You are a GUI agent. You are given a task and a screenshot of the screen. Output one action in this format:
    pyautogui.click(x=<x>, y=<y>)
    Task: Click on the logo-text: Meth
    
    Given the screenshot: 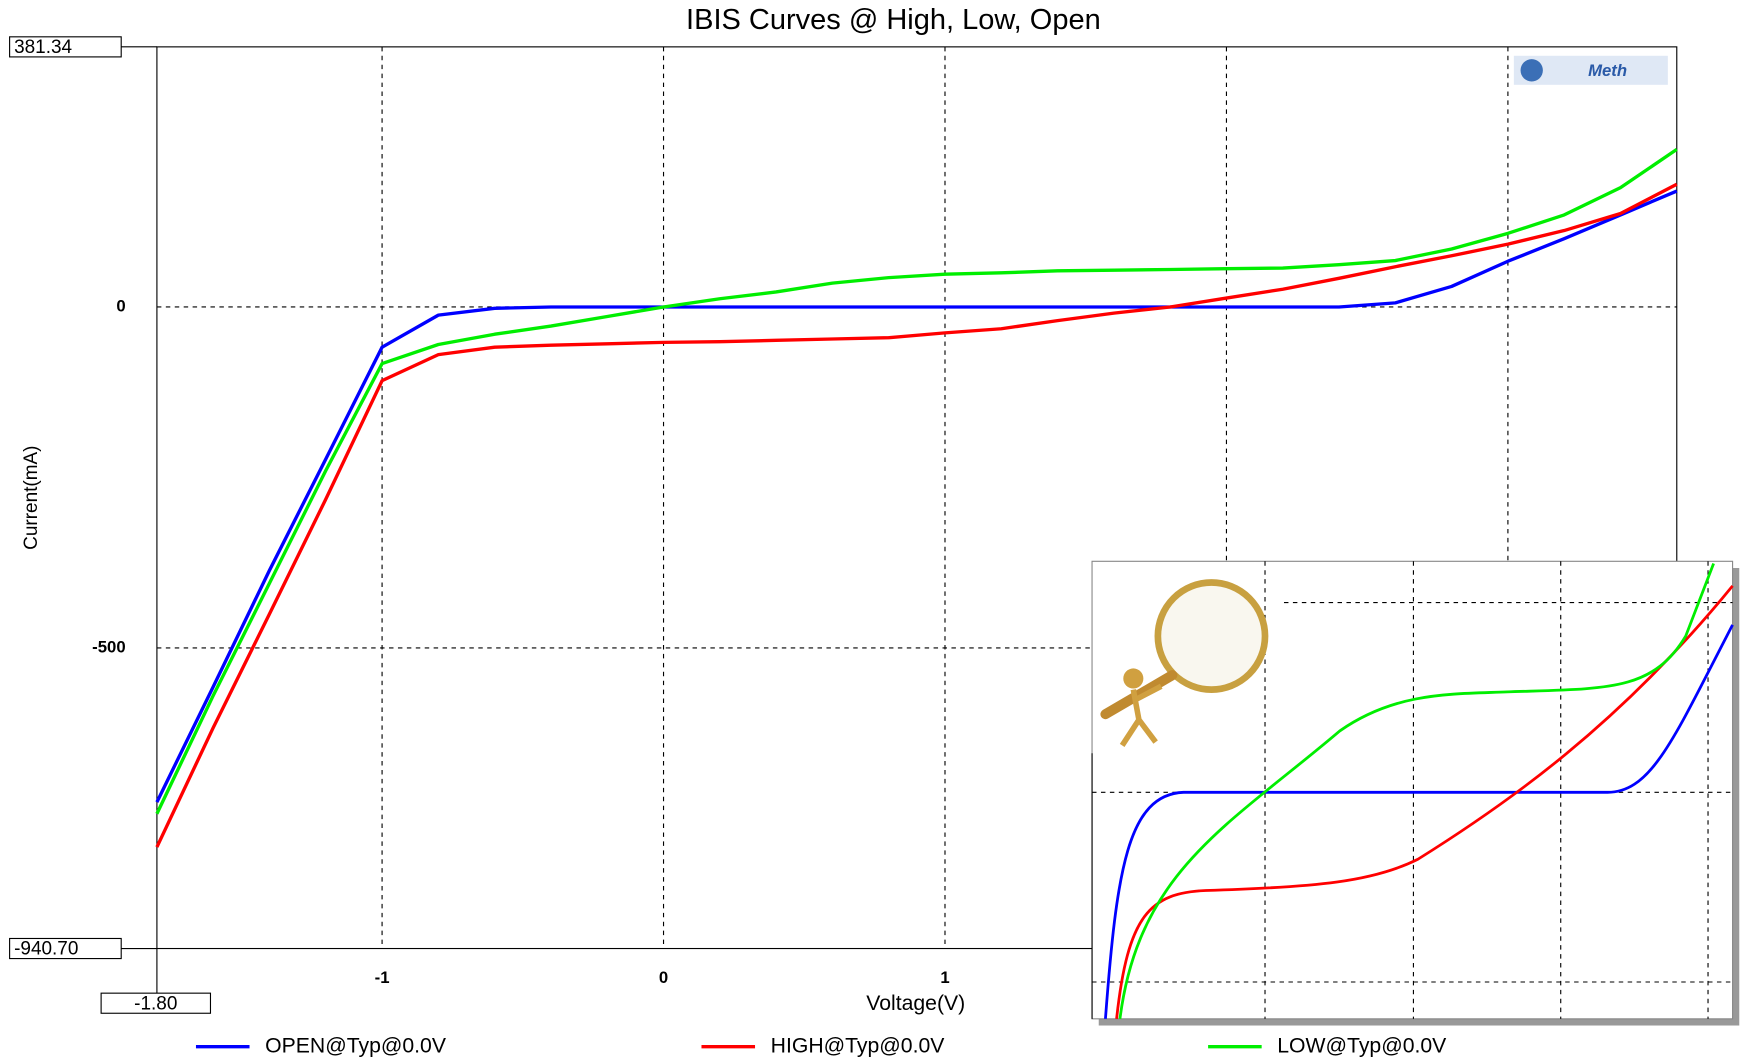 What is the action you would take?
    pyautogui.click(x=1607, y=70)
    